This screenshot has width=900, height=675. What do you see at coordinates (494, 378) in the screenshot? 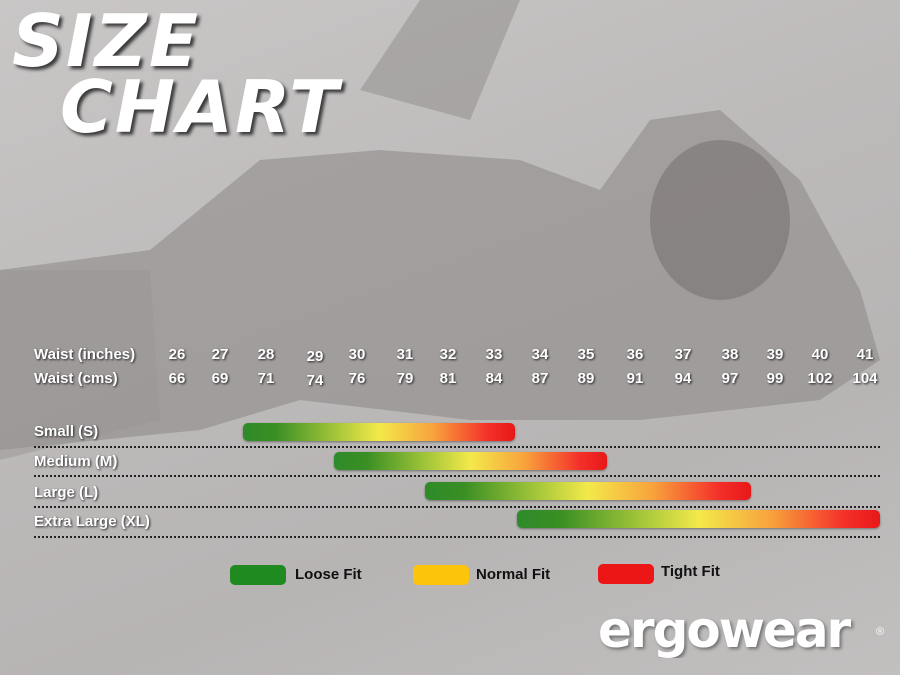
I see `waist-cms-value: 84` at bounding box center [494, 378].